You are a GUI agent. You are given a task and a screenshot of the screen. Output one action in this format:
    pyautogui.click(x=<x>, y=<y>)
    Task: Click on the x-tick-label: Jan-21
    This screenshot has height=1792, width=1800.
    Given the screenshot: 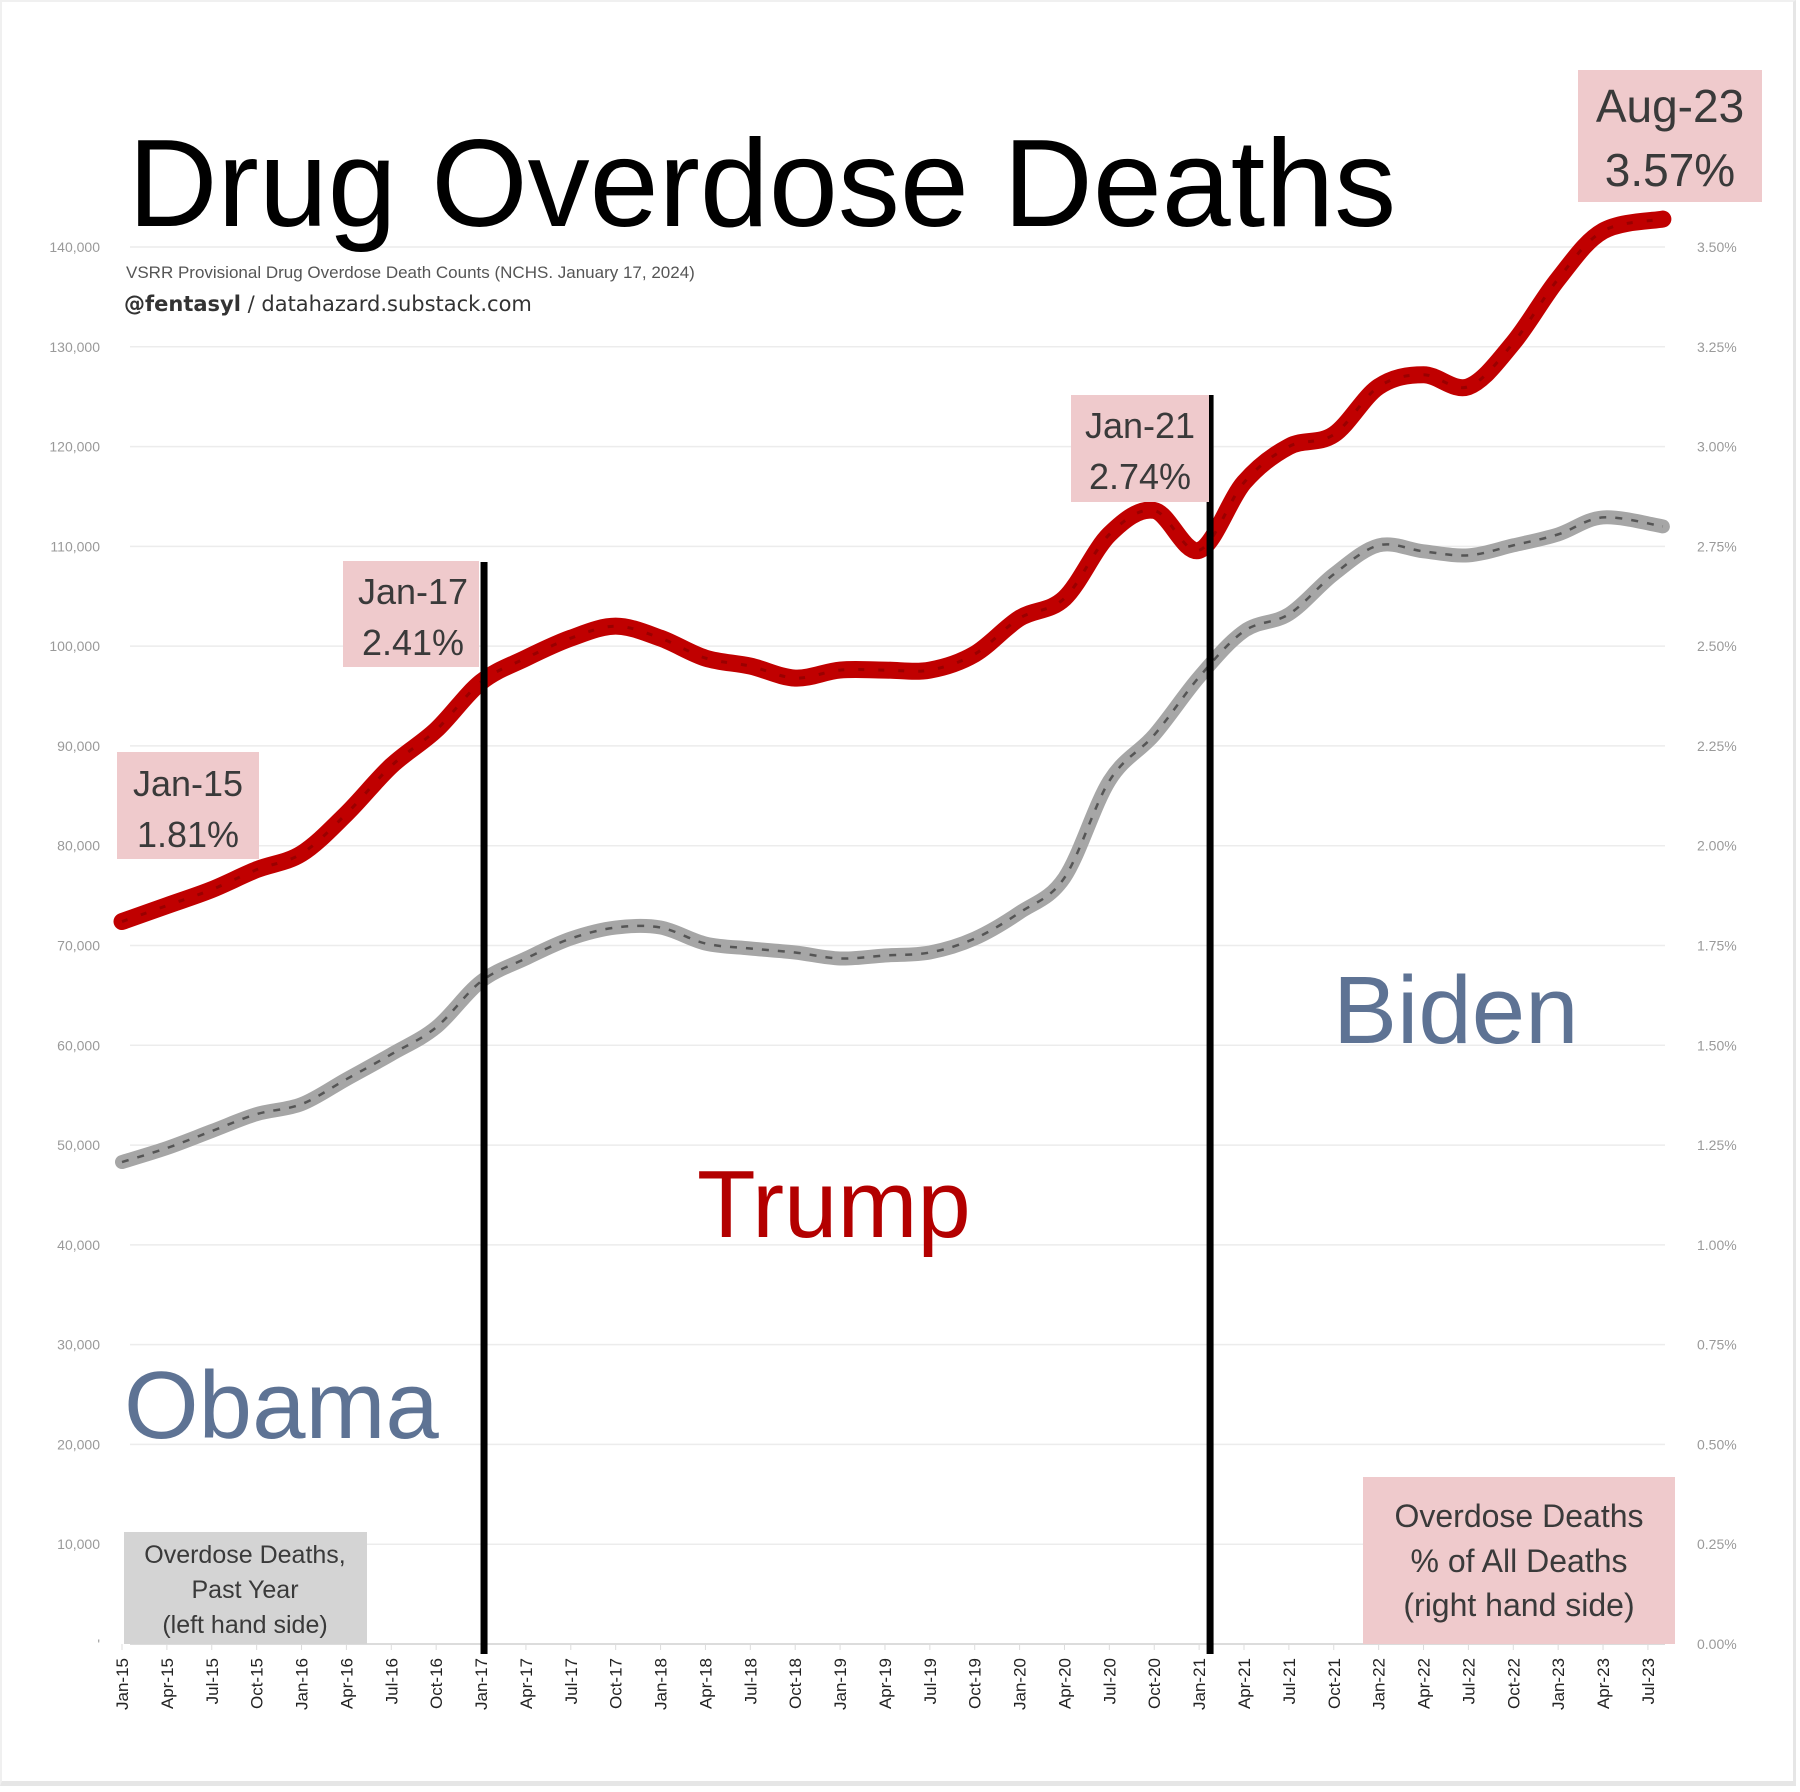 What is the action you would take?
    pyautogui.click(x=1199, y=1684)
    